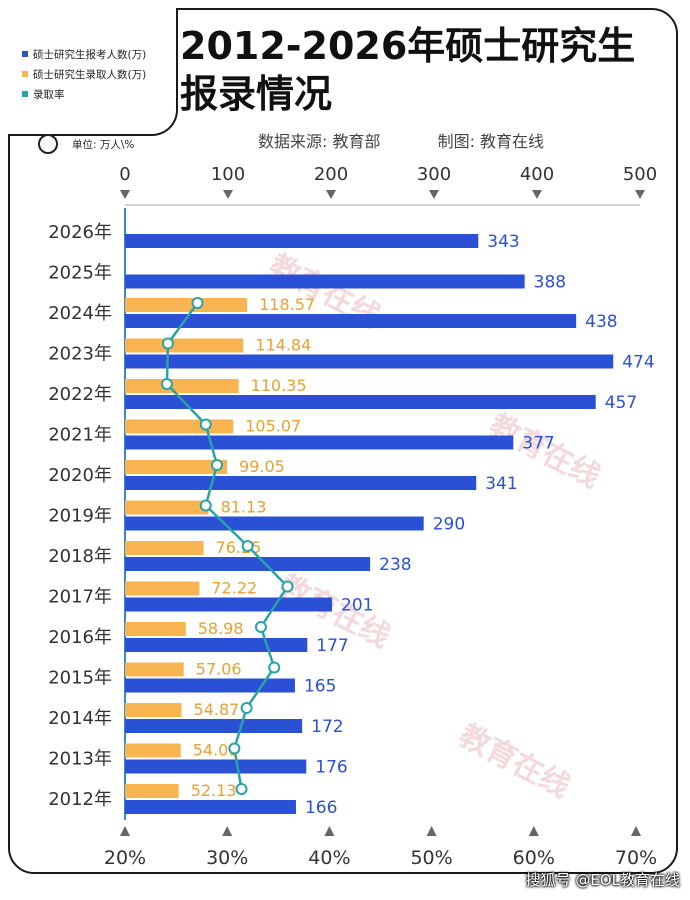 The width and height of the screenshot is (690, 900). Describe the element at coordinates (80, 597) in the screenshot. I see `year-label: 2017年` at that location.